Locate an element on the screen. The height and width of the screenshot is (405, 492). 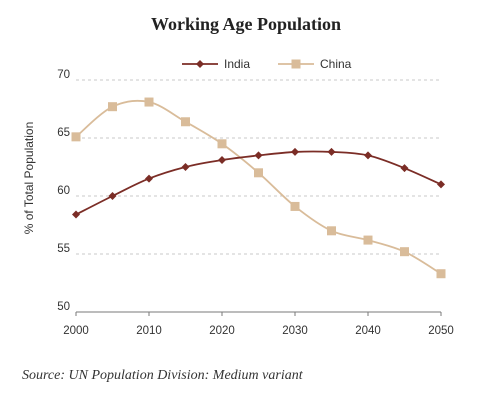
y-tick-label: 70 is located at coordinates (63, 75).